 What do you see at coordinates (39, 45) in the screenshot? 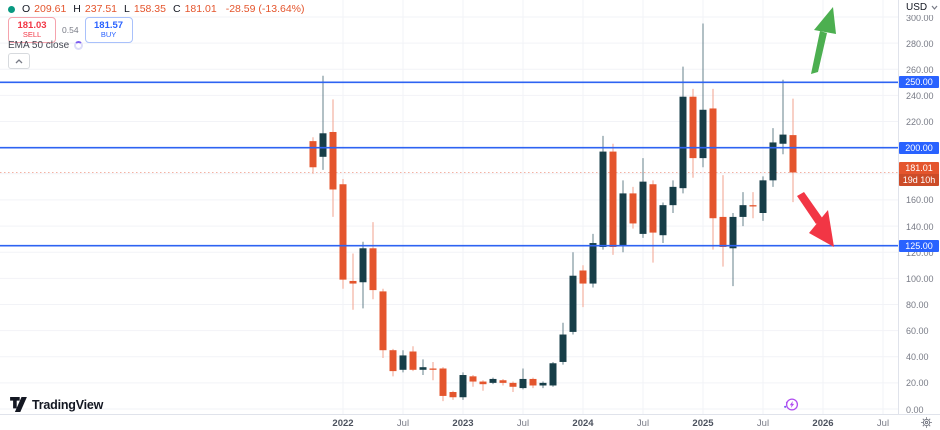
I see `indicator-name: EMA 50 close` at bounding box center [39, 45].